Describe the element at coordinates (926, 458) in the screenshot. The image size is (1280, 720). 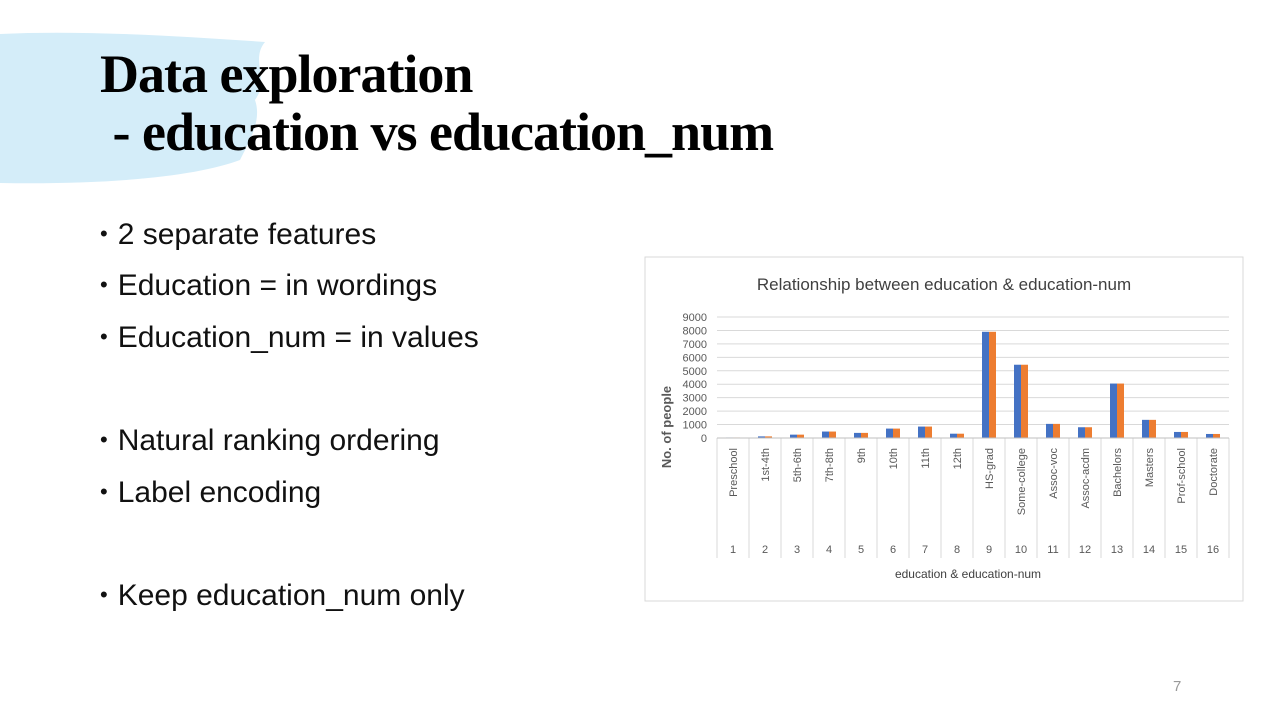
I see `x-tick-label: 11th` at that location.